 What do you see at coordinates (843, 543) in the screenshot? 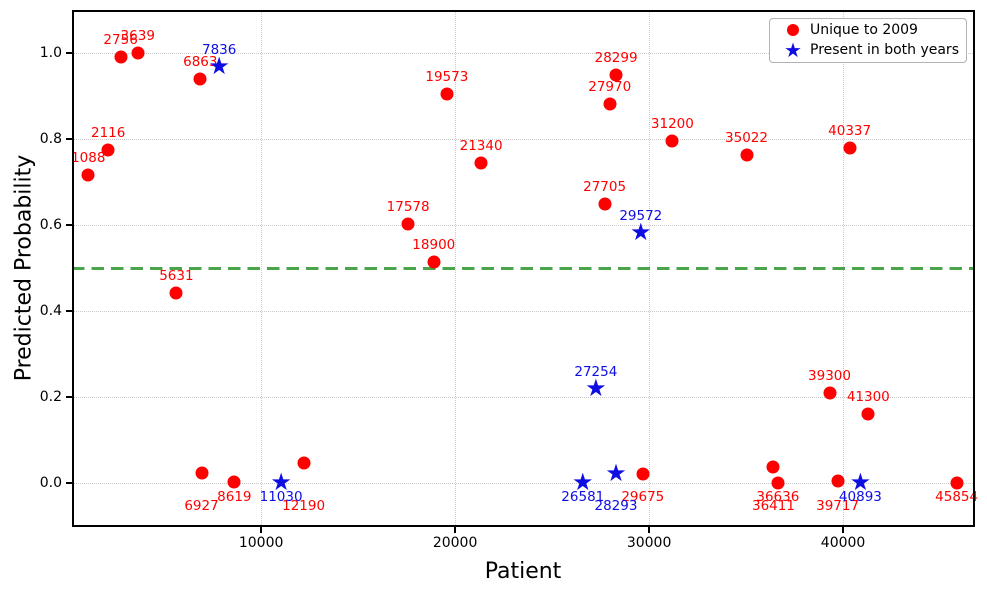
I see `x-tick-label: 40000` at bounding box center [843, 543].